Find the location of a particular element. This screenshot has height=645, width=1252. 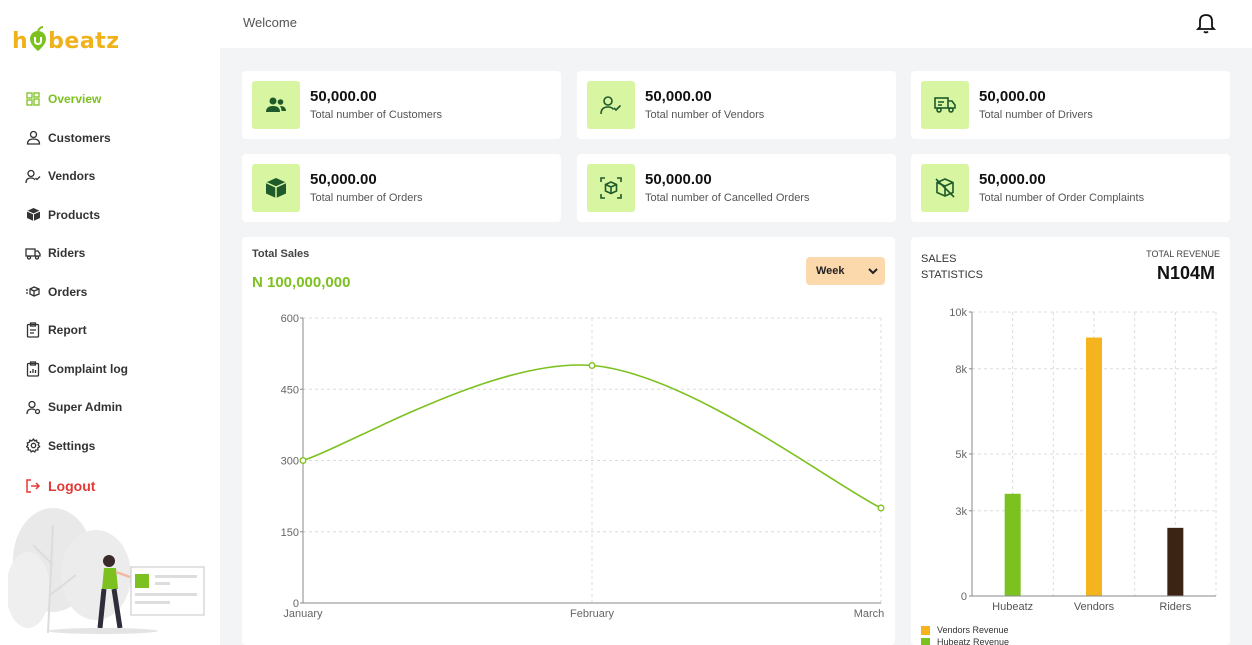

sidebar-item-riders: Riders is located at coordinates (76, 253).